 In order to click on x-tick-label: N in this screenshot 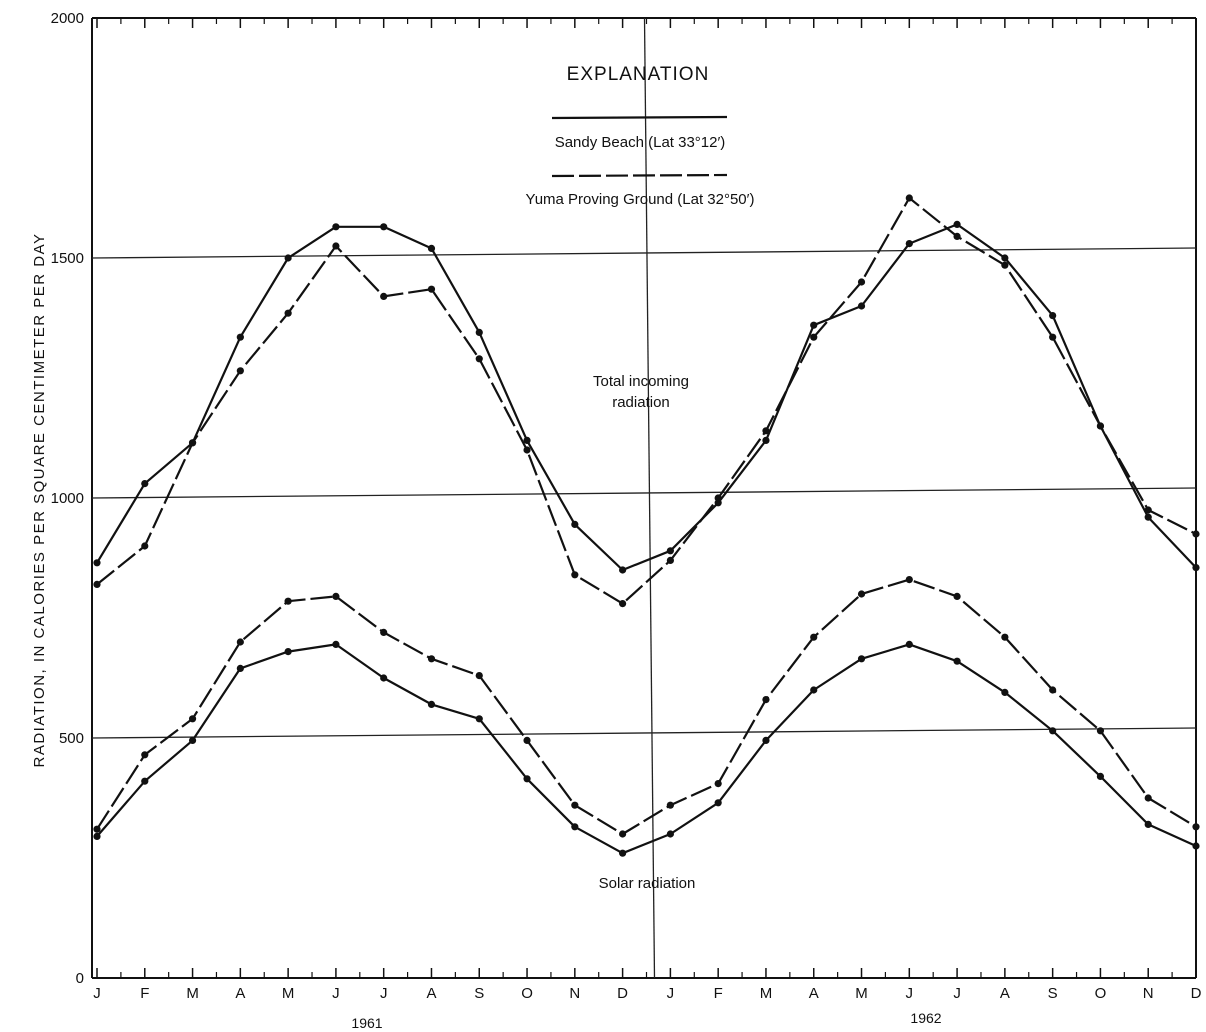, I will do `click(1148, 993)`.